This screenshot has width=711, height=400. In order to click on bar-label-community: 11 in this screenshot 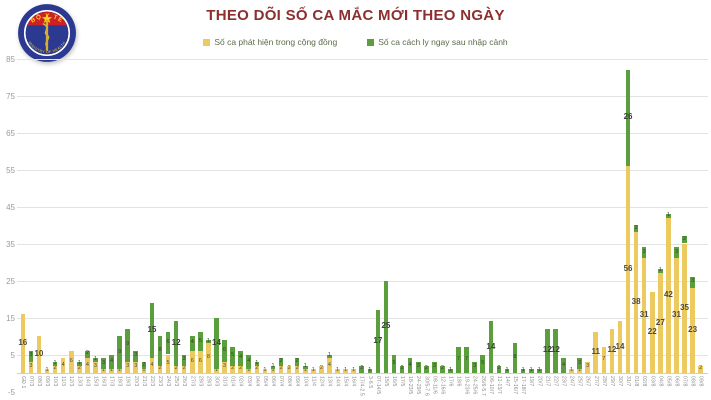, I will do `click(595, 352)`.